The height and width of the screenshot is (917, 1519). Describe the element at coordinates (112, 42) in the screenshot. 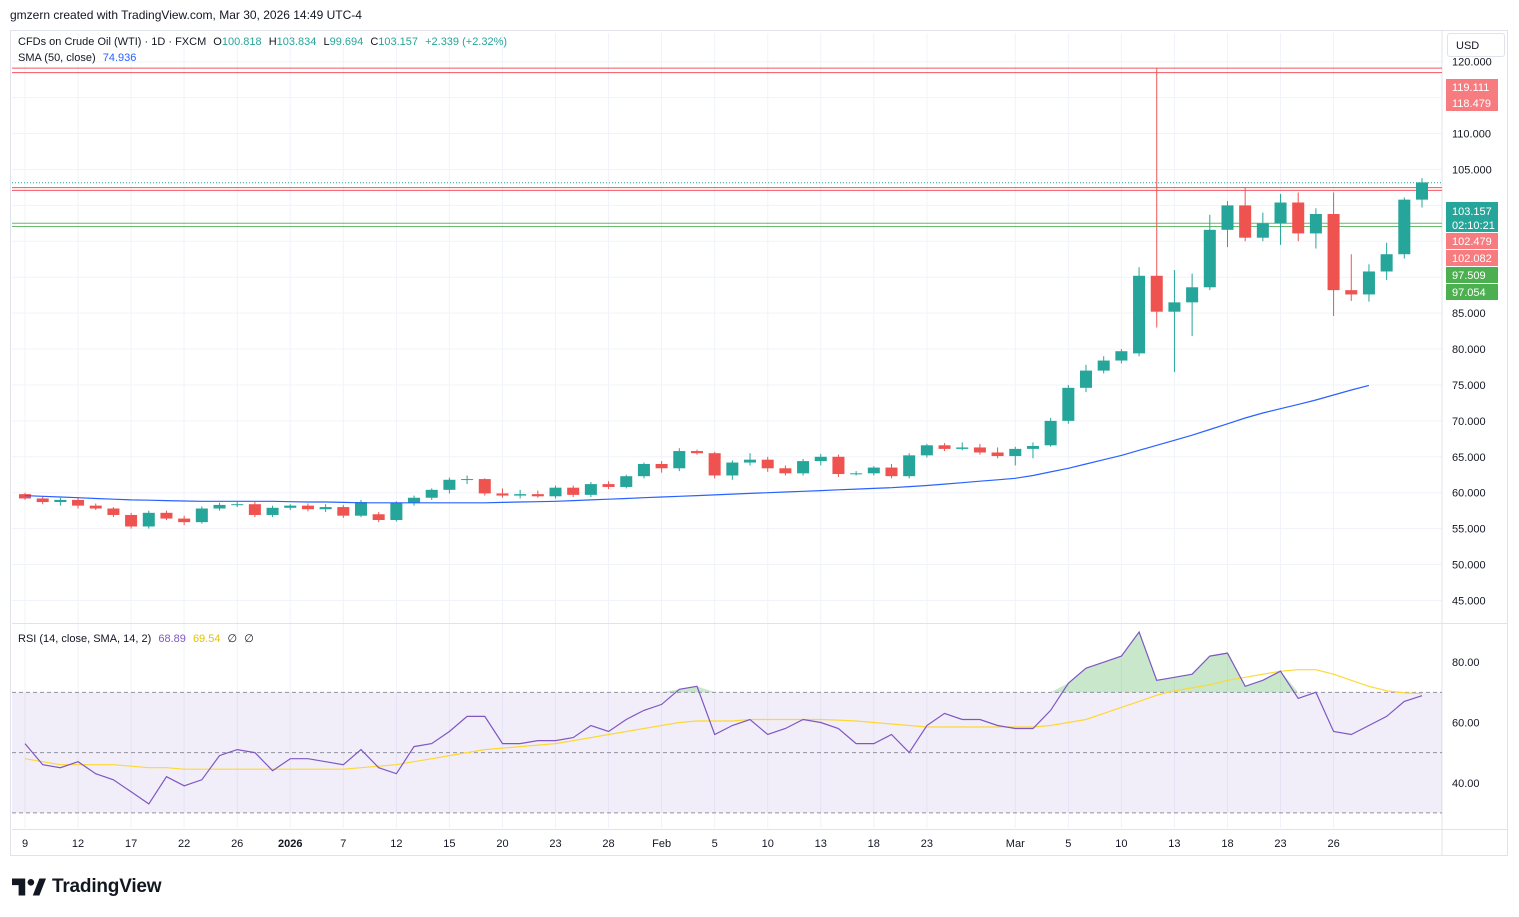

I see `symbol-title: CFDs on Crude Oil (WTI) · 1D · FXCM` at that location.